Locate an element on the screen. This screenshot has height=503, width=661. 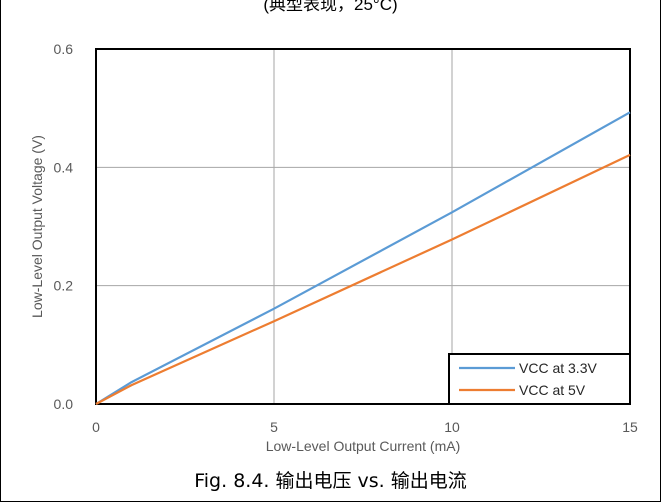
y-tick-label: 0.4 is located at coordinates (64, 167).